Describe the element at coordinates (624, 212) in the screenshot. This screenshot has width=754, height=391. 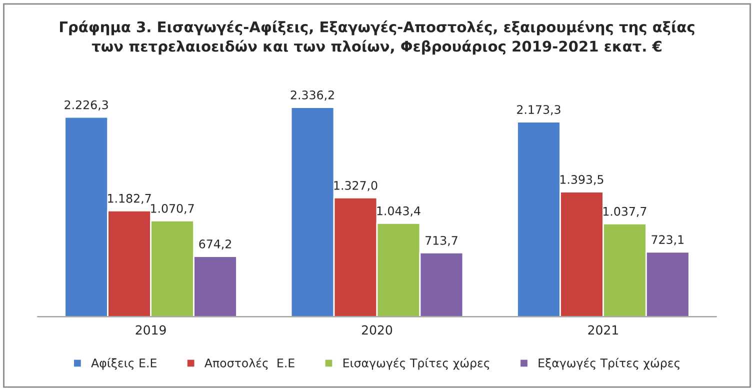
I see `data-label: 1.037,7` at that location.